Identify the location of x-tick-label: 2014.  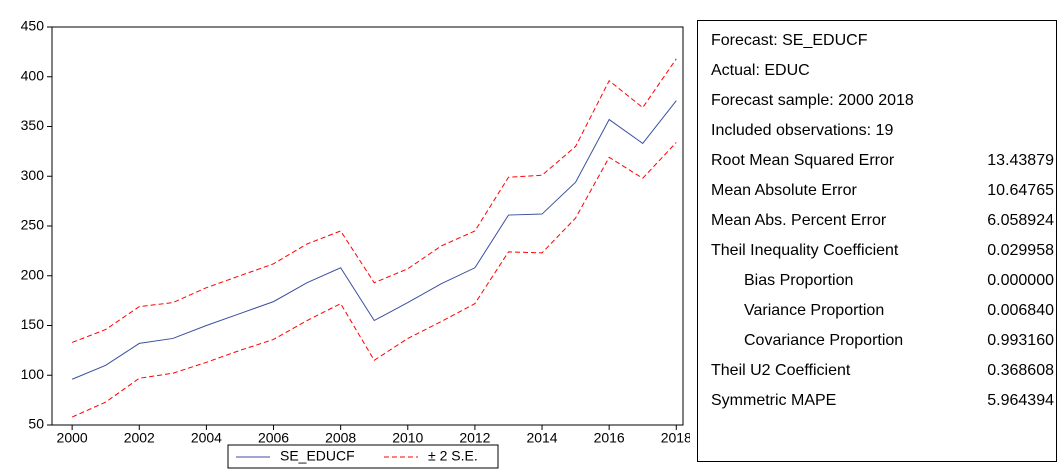
(541, 438).